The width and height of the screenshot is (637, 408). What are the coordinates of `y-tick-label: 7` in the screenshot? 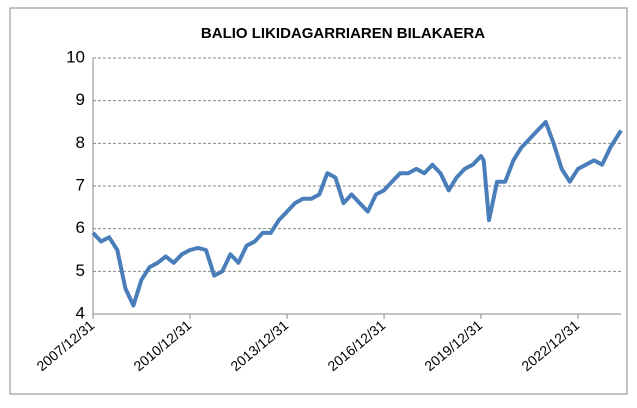 It's located at (80, 184).